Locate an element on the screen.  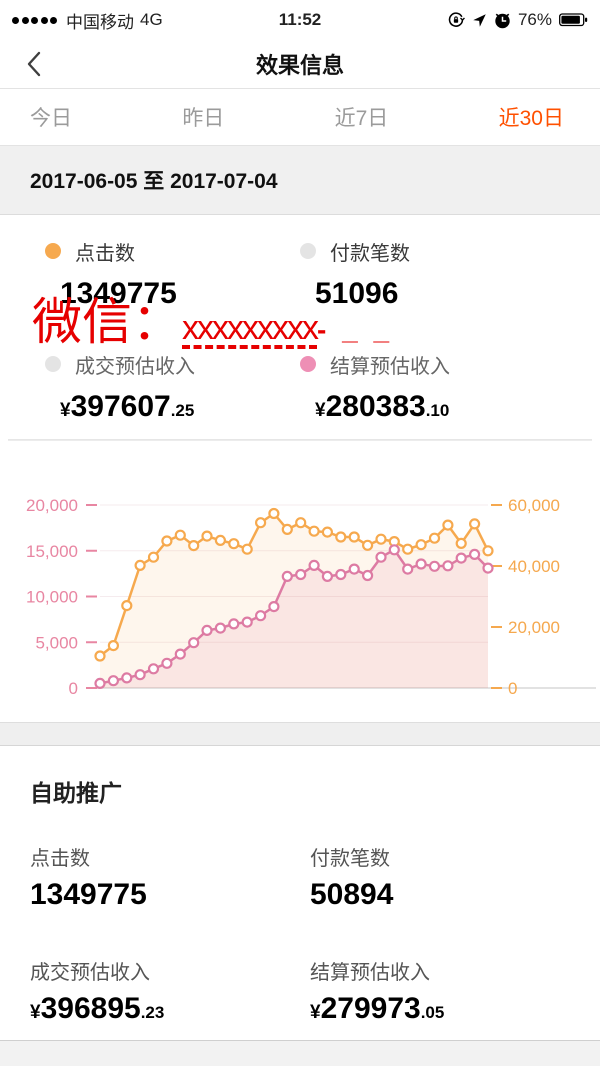
legend-dot-settled-revenue-icon is located at coordinates (308, 364).